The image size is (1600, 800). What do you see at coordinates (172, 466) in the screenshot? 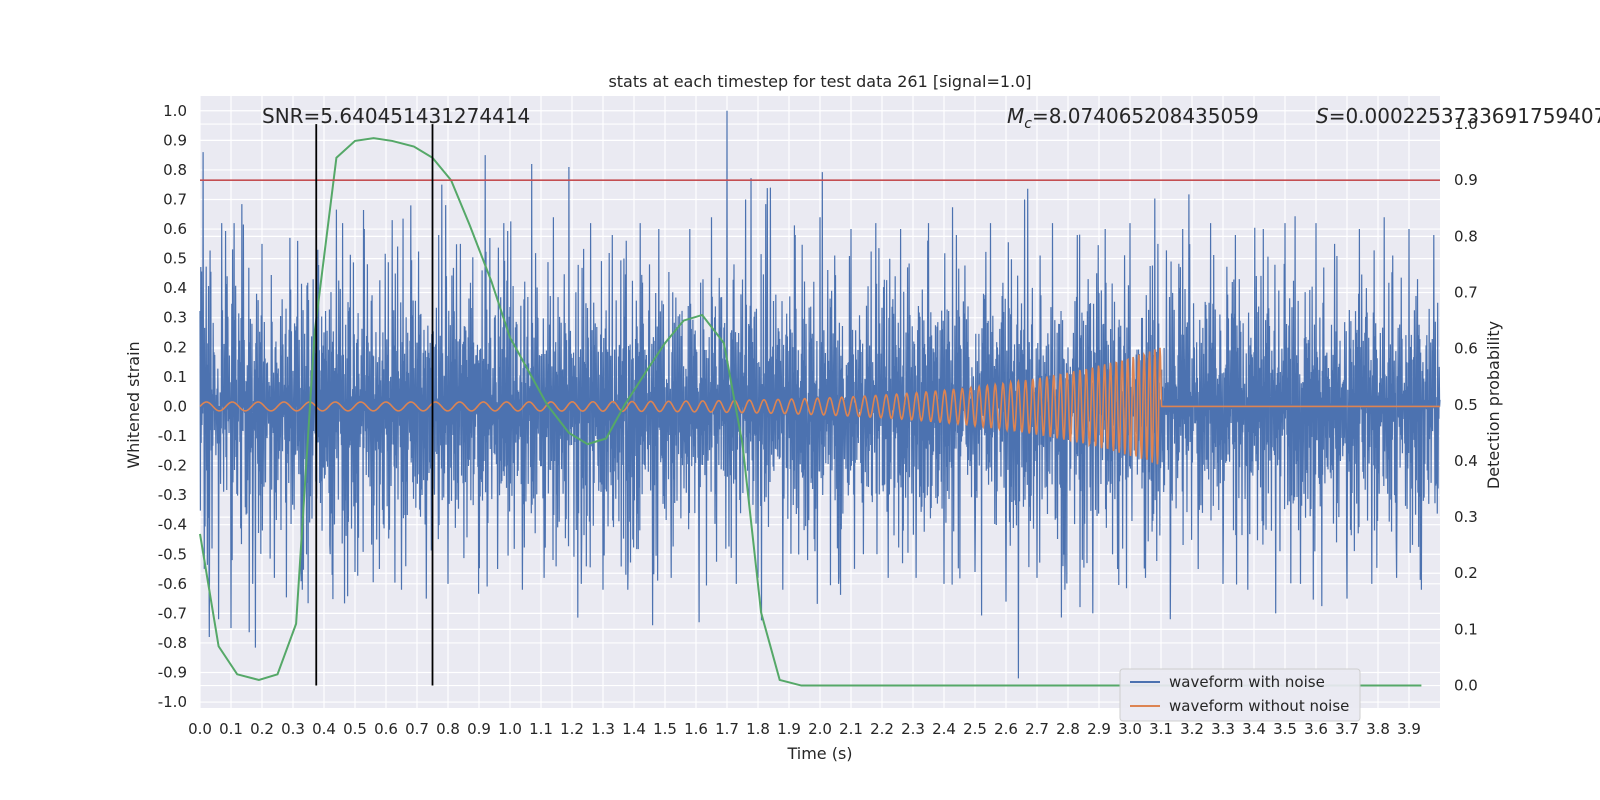
I see `y-tick-label: -0.2` at bounding box center [172, 466].